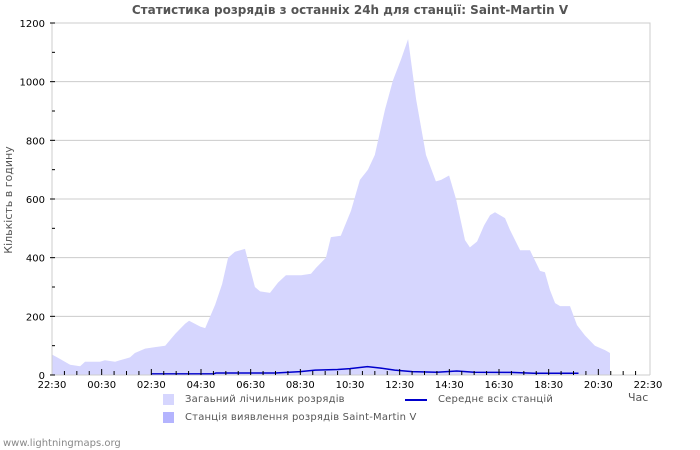 This screenshot has width=700, height=450. Describe the element at coordinates (35, 141) in the screenshot. I see `svg-text: 800` at that location.